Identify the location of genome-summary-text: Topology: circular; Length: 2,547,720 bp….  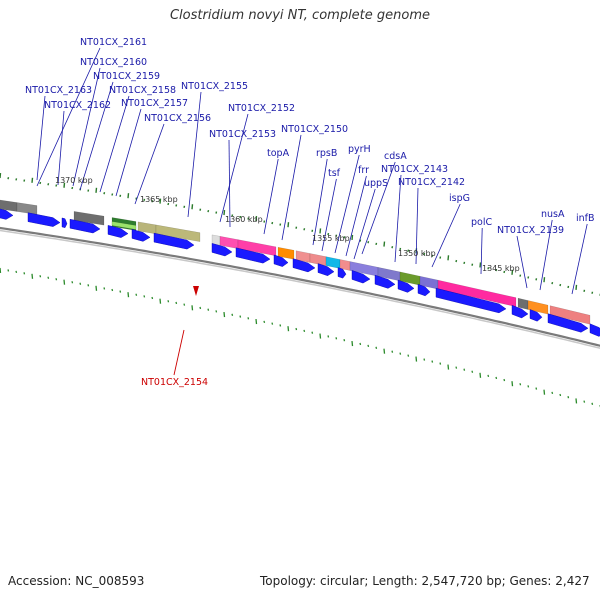
(425, 581).